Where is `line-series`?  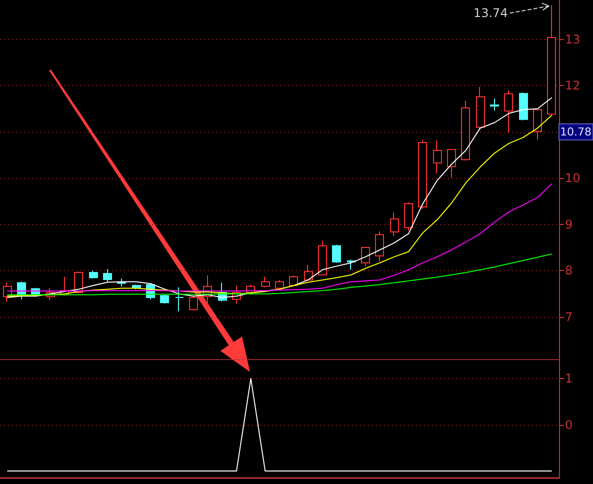 line-series is located at coordinates (279, 275).